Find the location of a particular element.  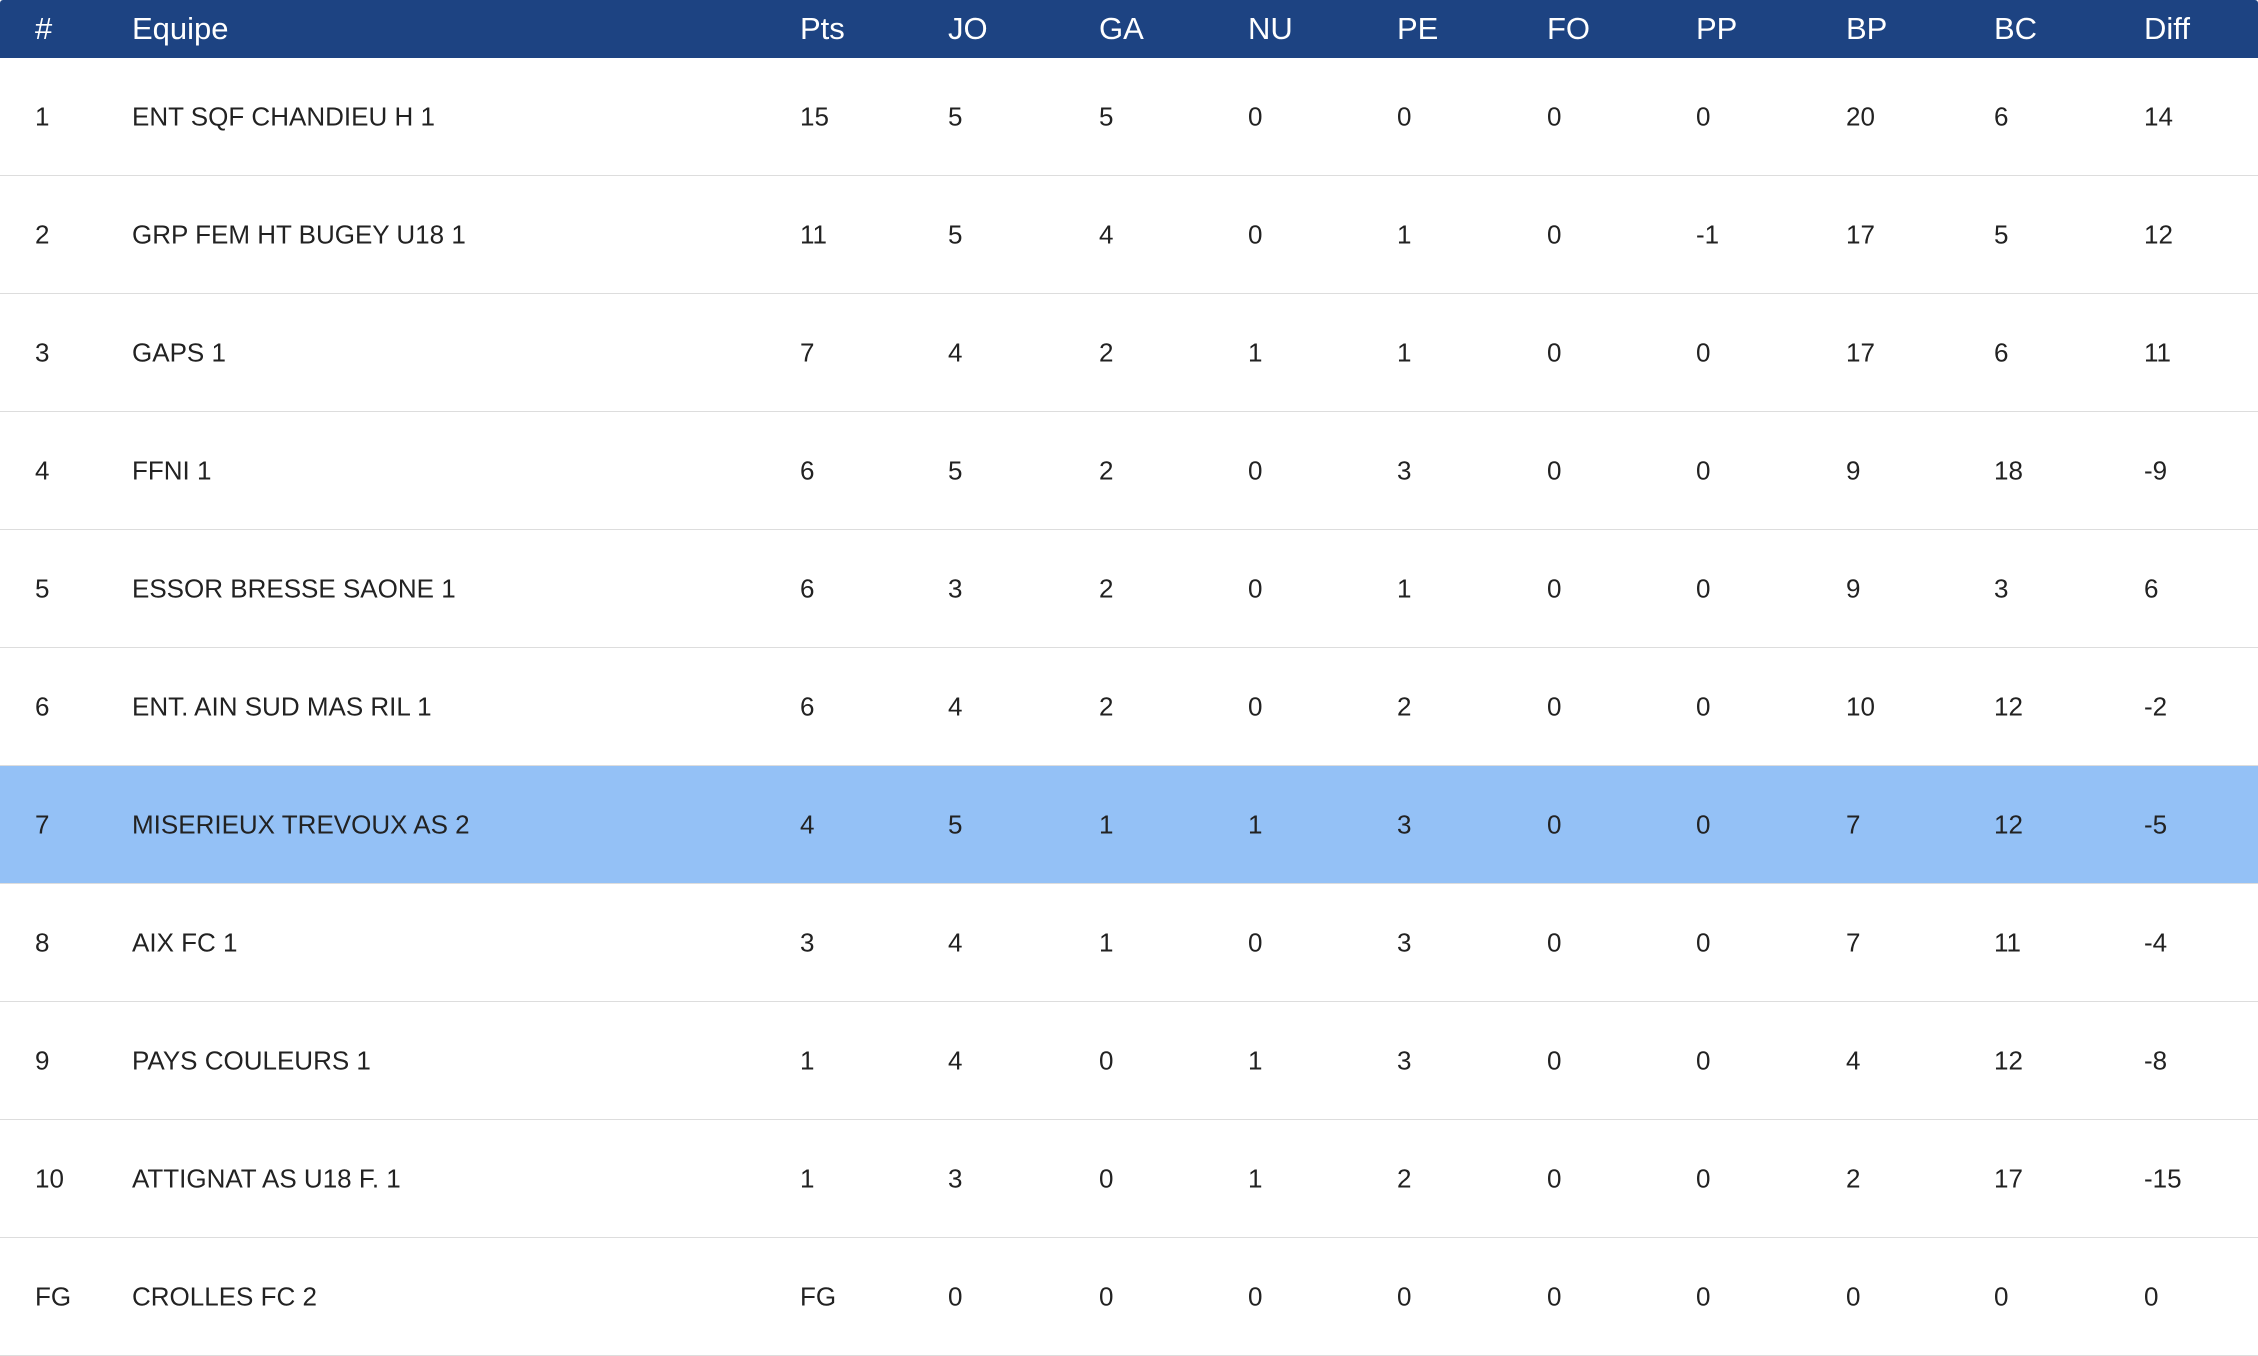

cell: FG is located at coordinates (818, 1296).